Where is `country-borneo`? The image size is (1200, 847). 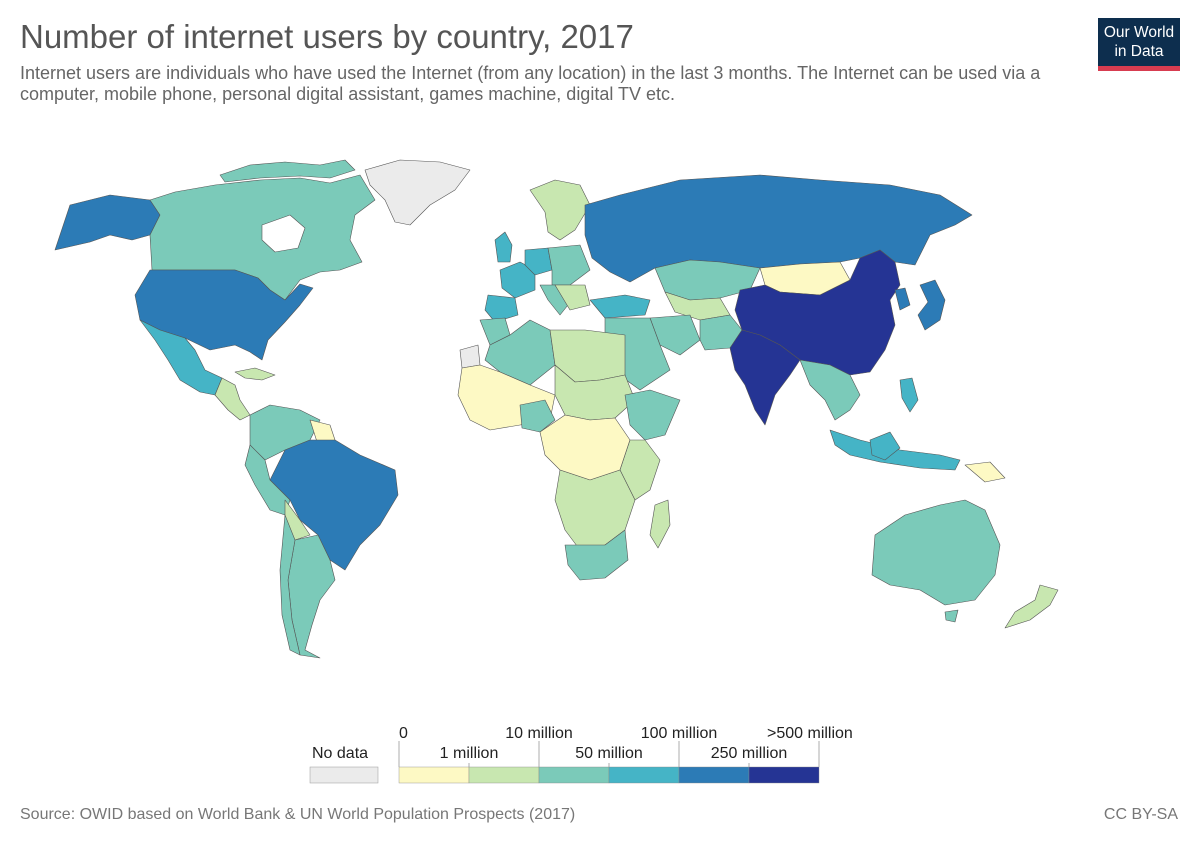 country-borneo is located at coordinates (885, 446).